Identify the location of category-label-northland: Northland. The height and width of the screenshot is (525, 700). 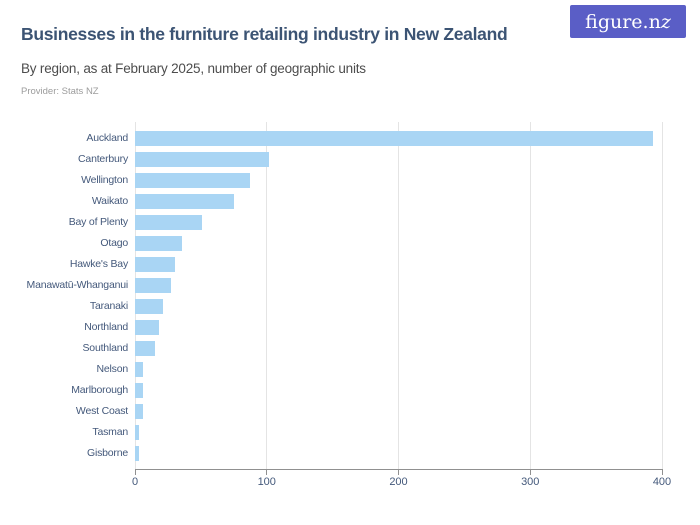
(106, 327).